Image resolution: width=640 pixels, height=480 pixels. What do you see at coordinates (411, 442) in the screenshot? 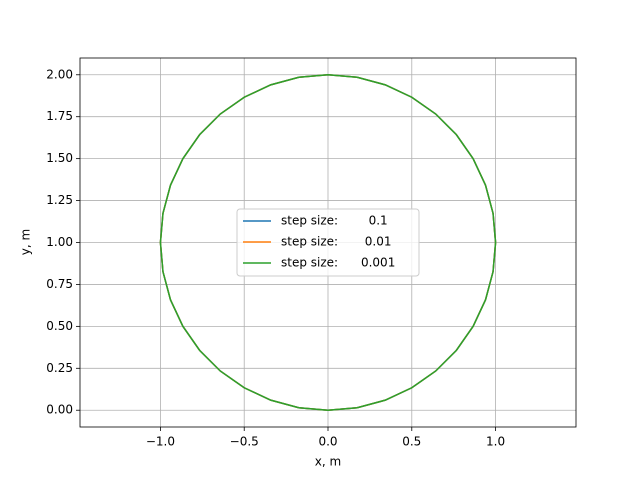
I see `x-tick-label: 0.5` at bounding box center [411, 442].